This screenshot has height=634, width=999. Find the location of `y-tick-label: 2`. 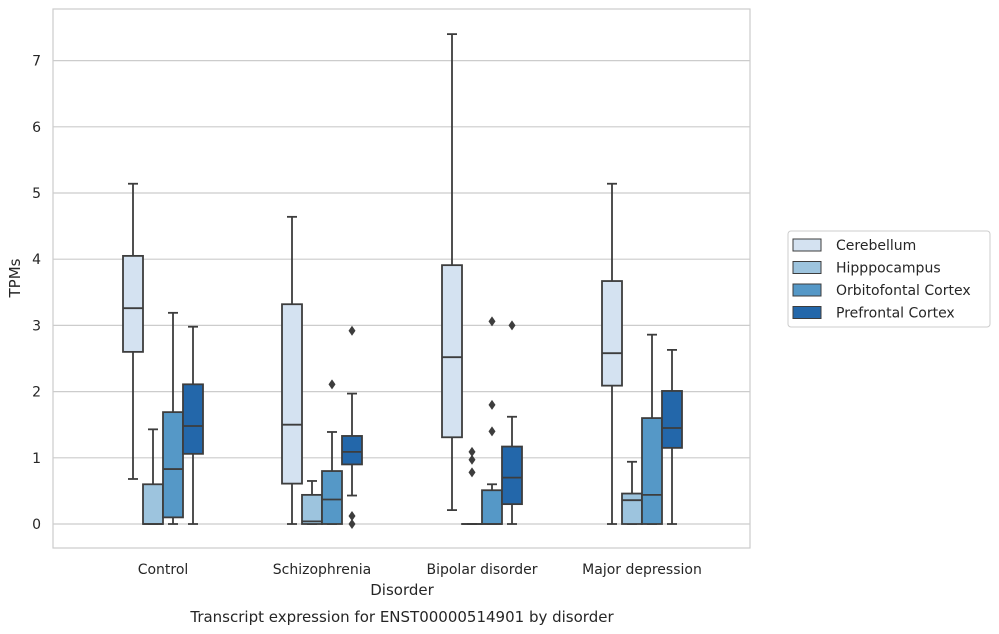

y-tick-label: 2 is located at coordinates (36, 393).